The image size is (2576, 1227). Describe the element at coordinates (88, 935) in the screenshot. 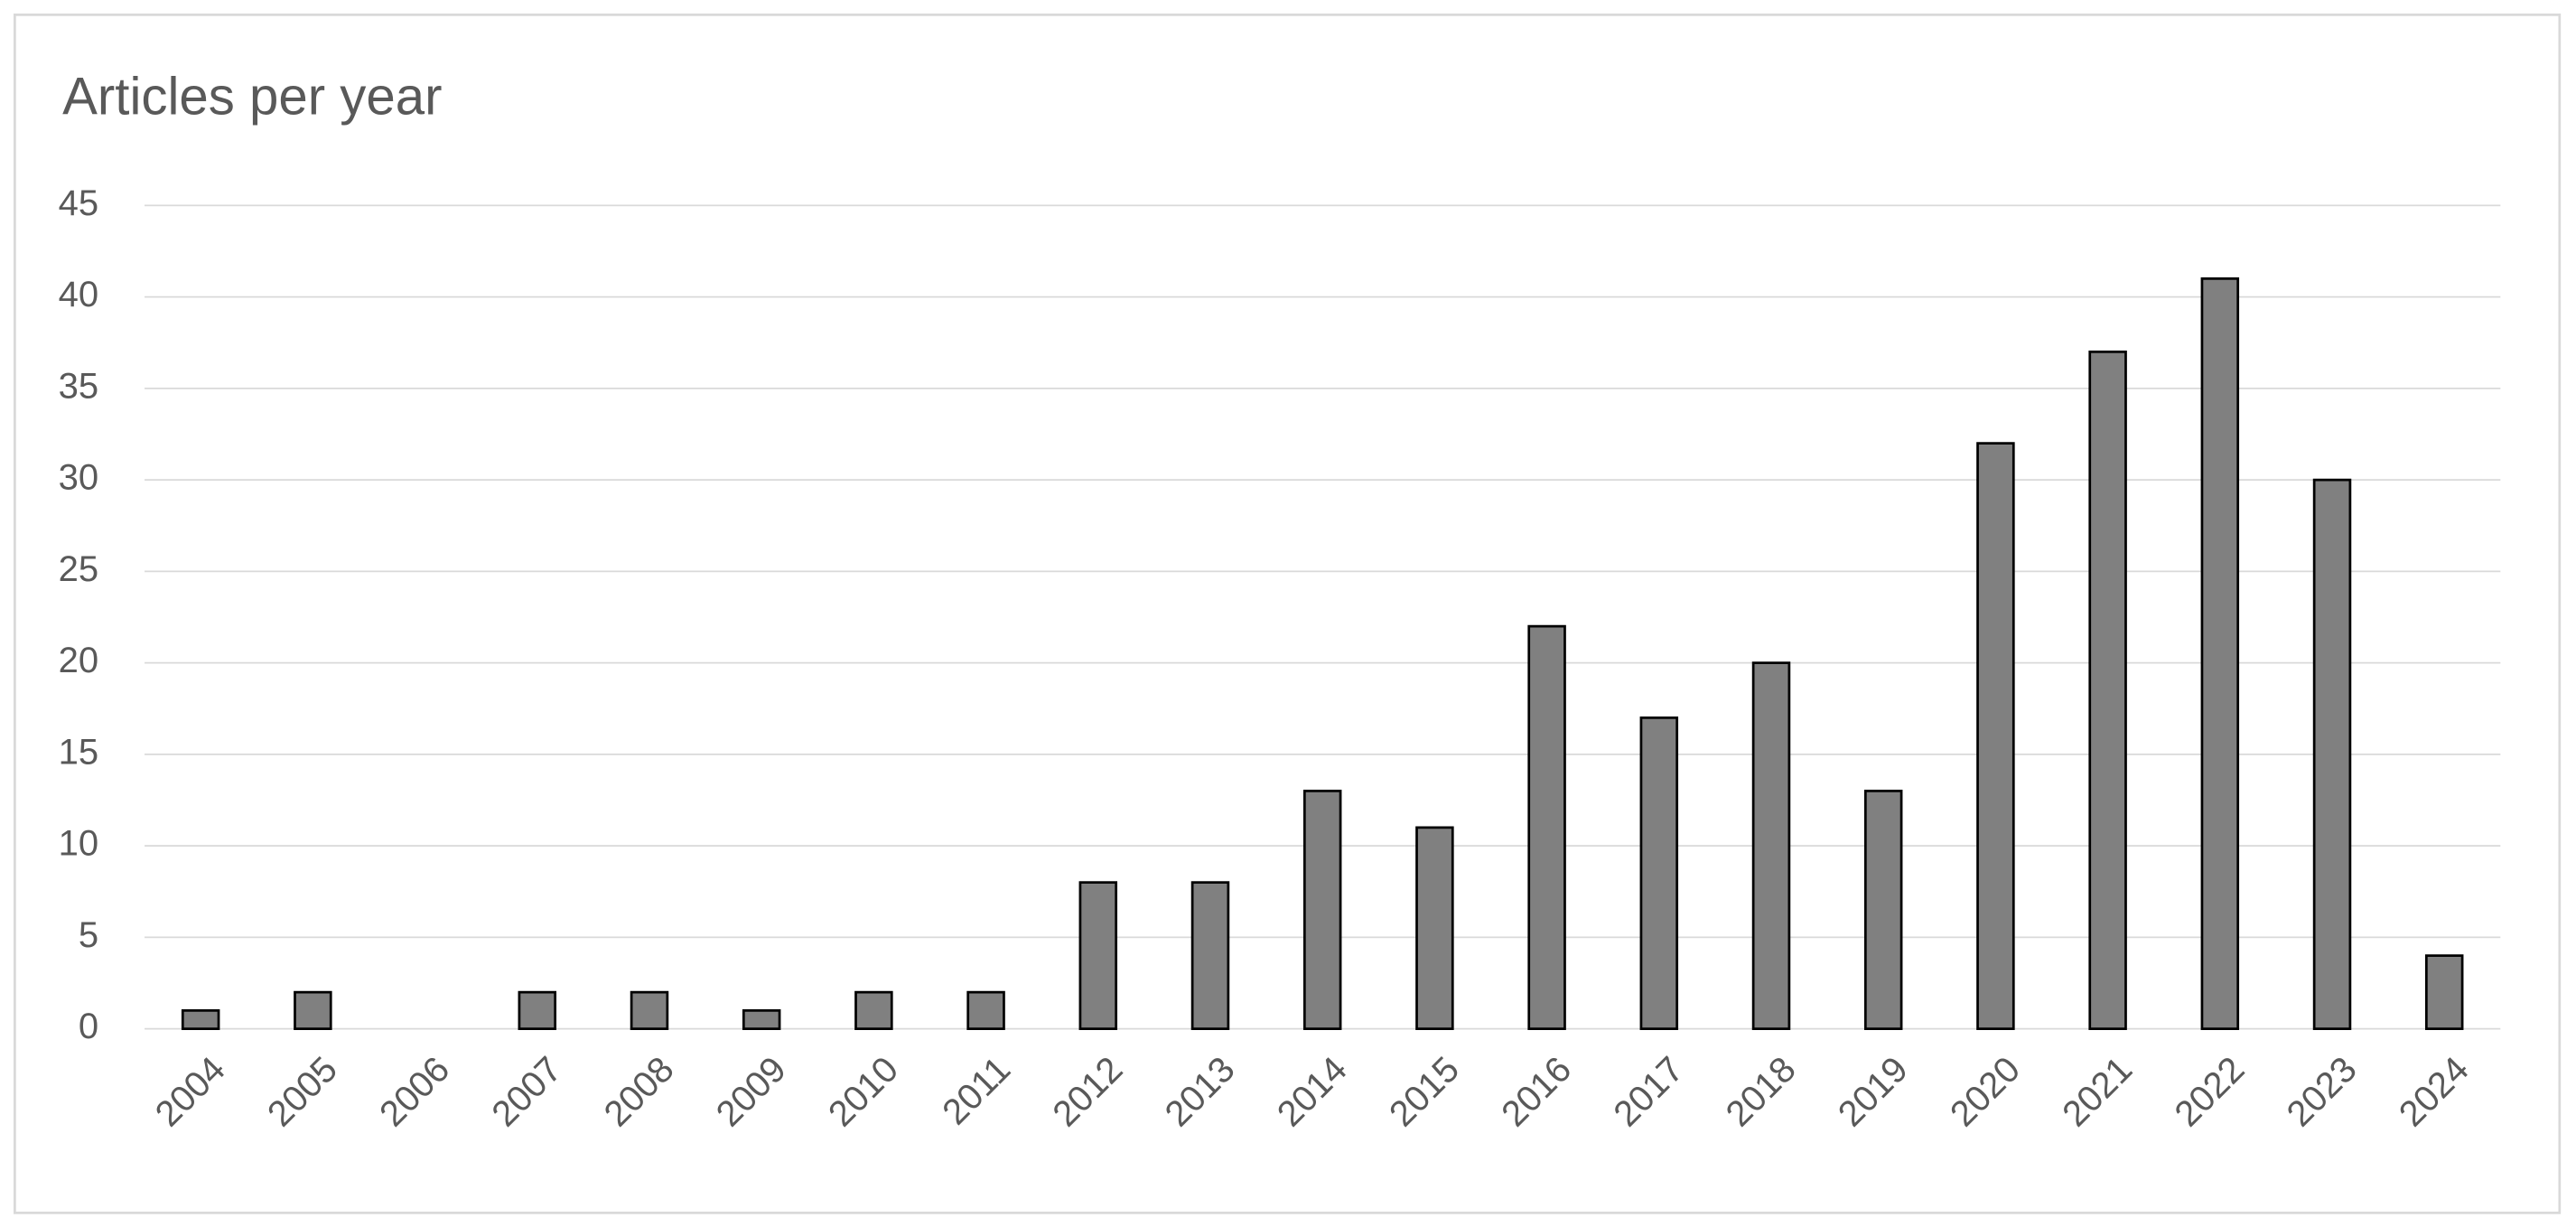

I see `y-tick-label: 5` at that location.